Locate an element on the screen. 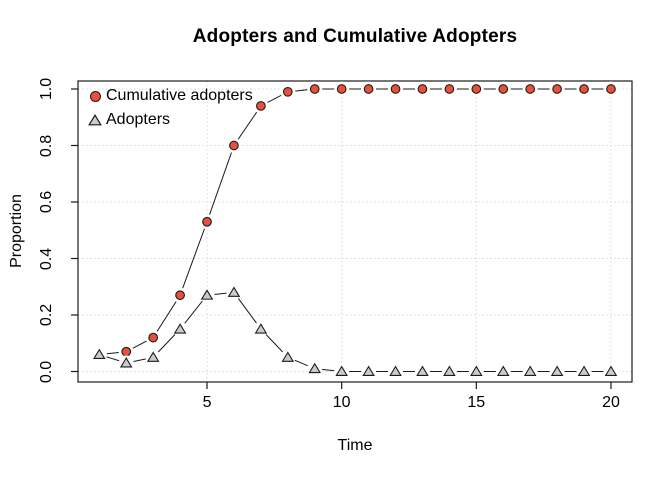  legend-item-cumulative-adopters: Cumulative adopters is located at coordinates (168, 96).